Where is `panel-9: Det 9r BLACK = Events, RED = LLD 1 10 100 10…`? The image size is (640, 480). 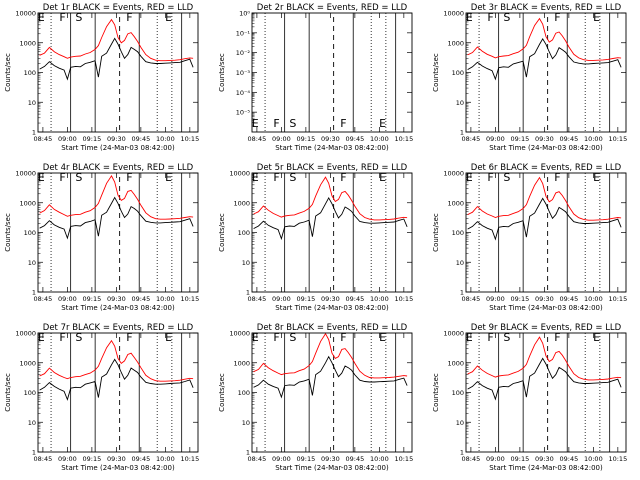
panel-9: Det 9r BLACK = Events, RED = LLD 1 10 100 10… is located at coordinates (529, 397).